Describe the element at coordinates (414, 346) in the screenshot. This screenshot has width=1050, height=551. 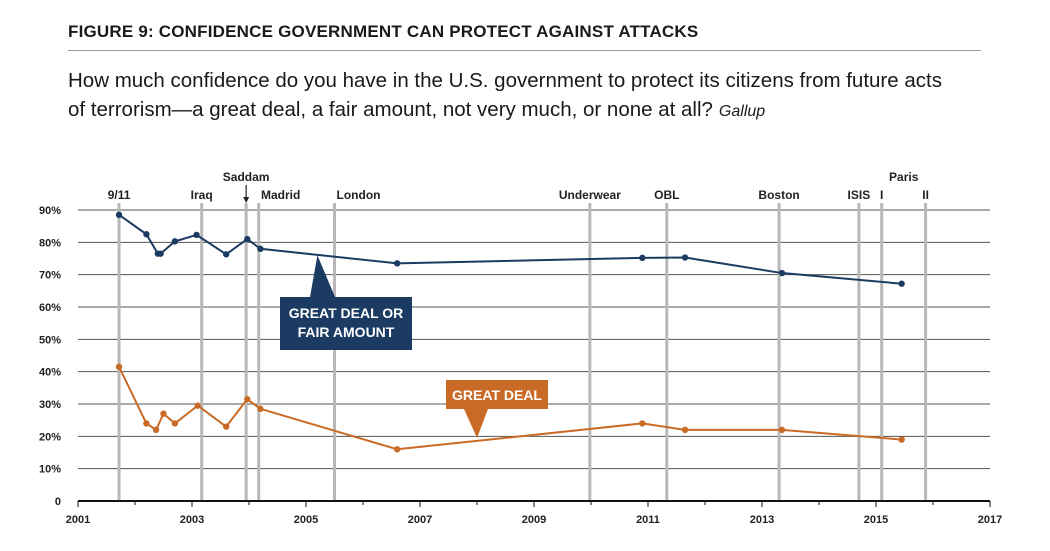
I see `series-callouts: GREAT DEAL OR FAIR AMOUNT GREAT DEAL` at that location.